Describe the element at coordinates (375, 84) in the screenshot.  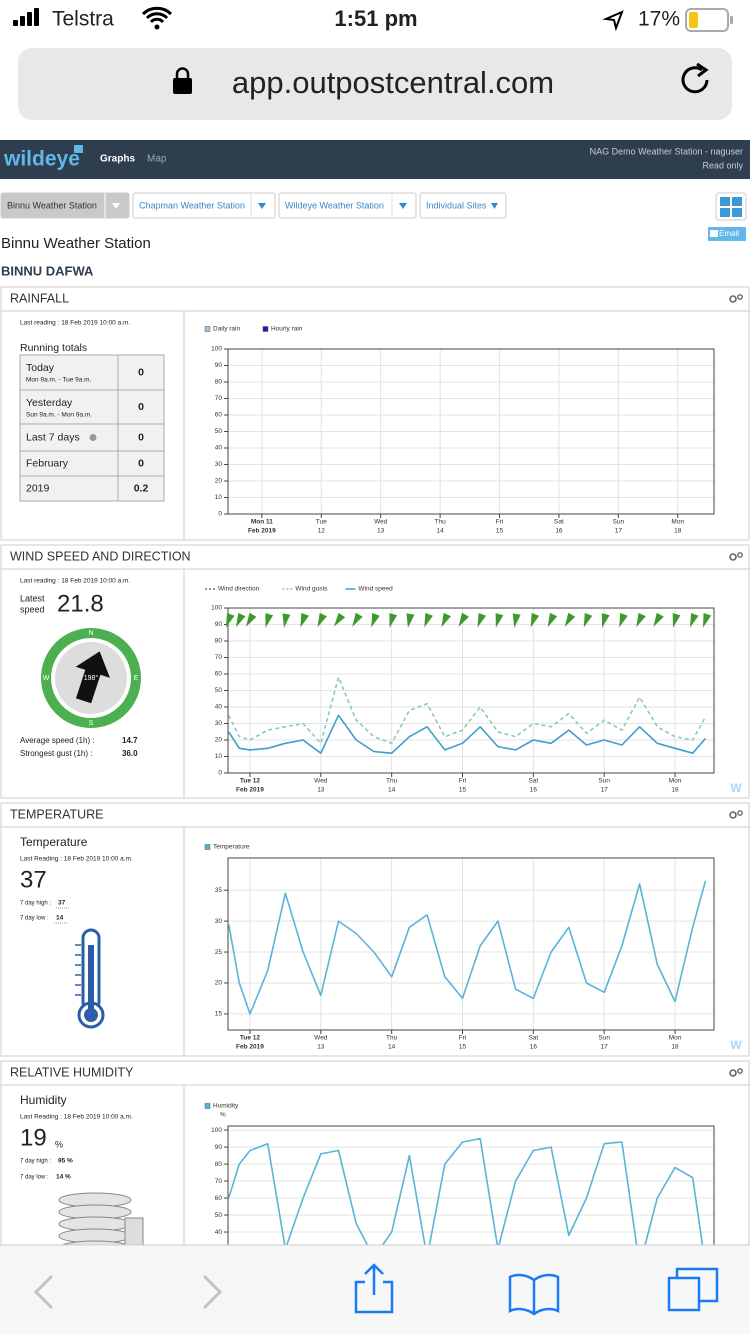
I see `url-bar` at that location.